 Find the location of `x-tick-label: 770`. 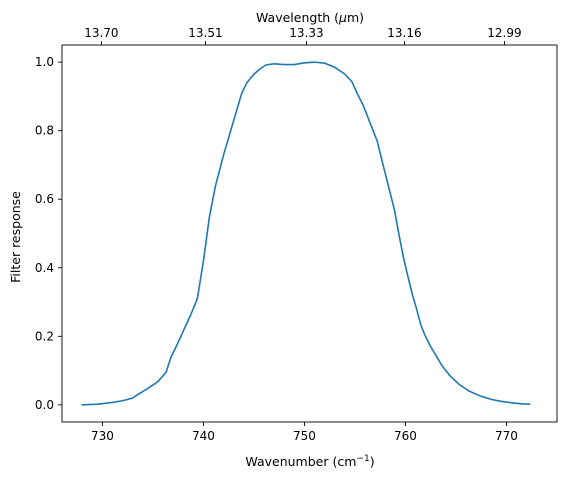

x-tick-label: 770 is located at coordinates (506, 436).